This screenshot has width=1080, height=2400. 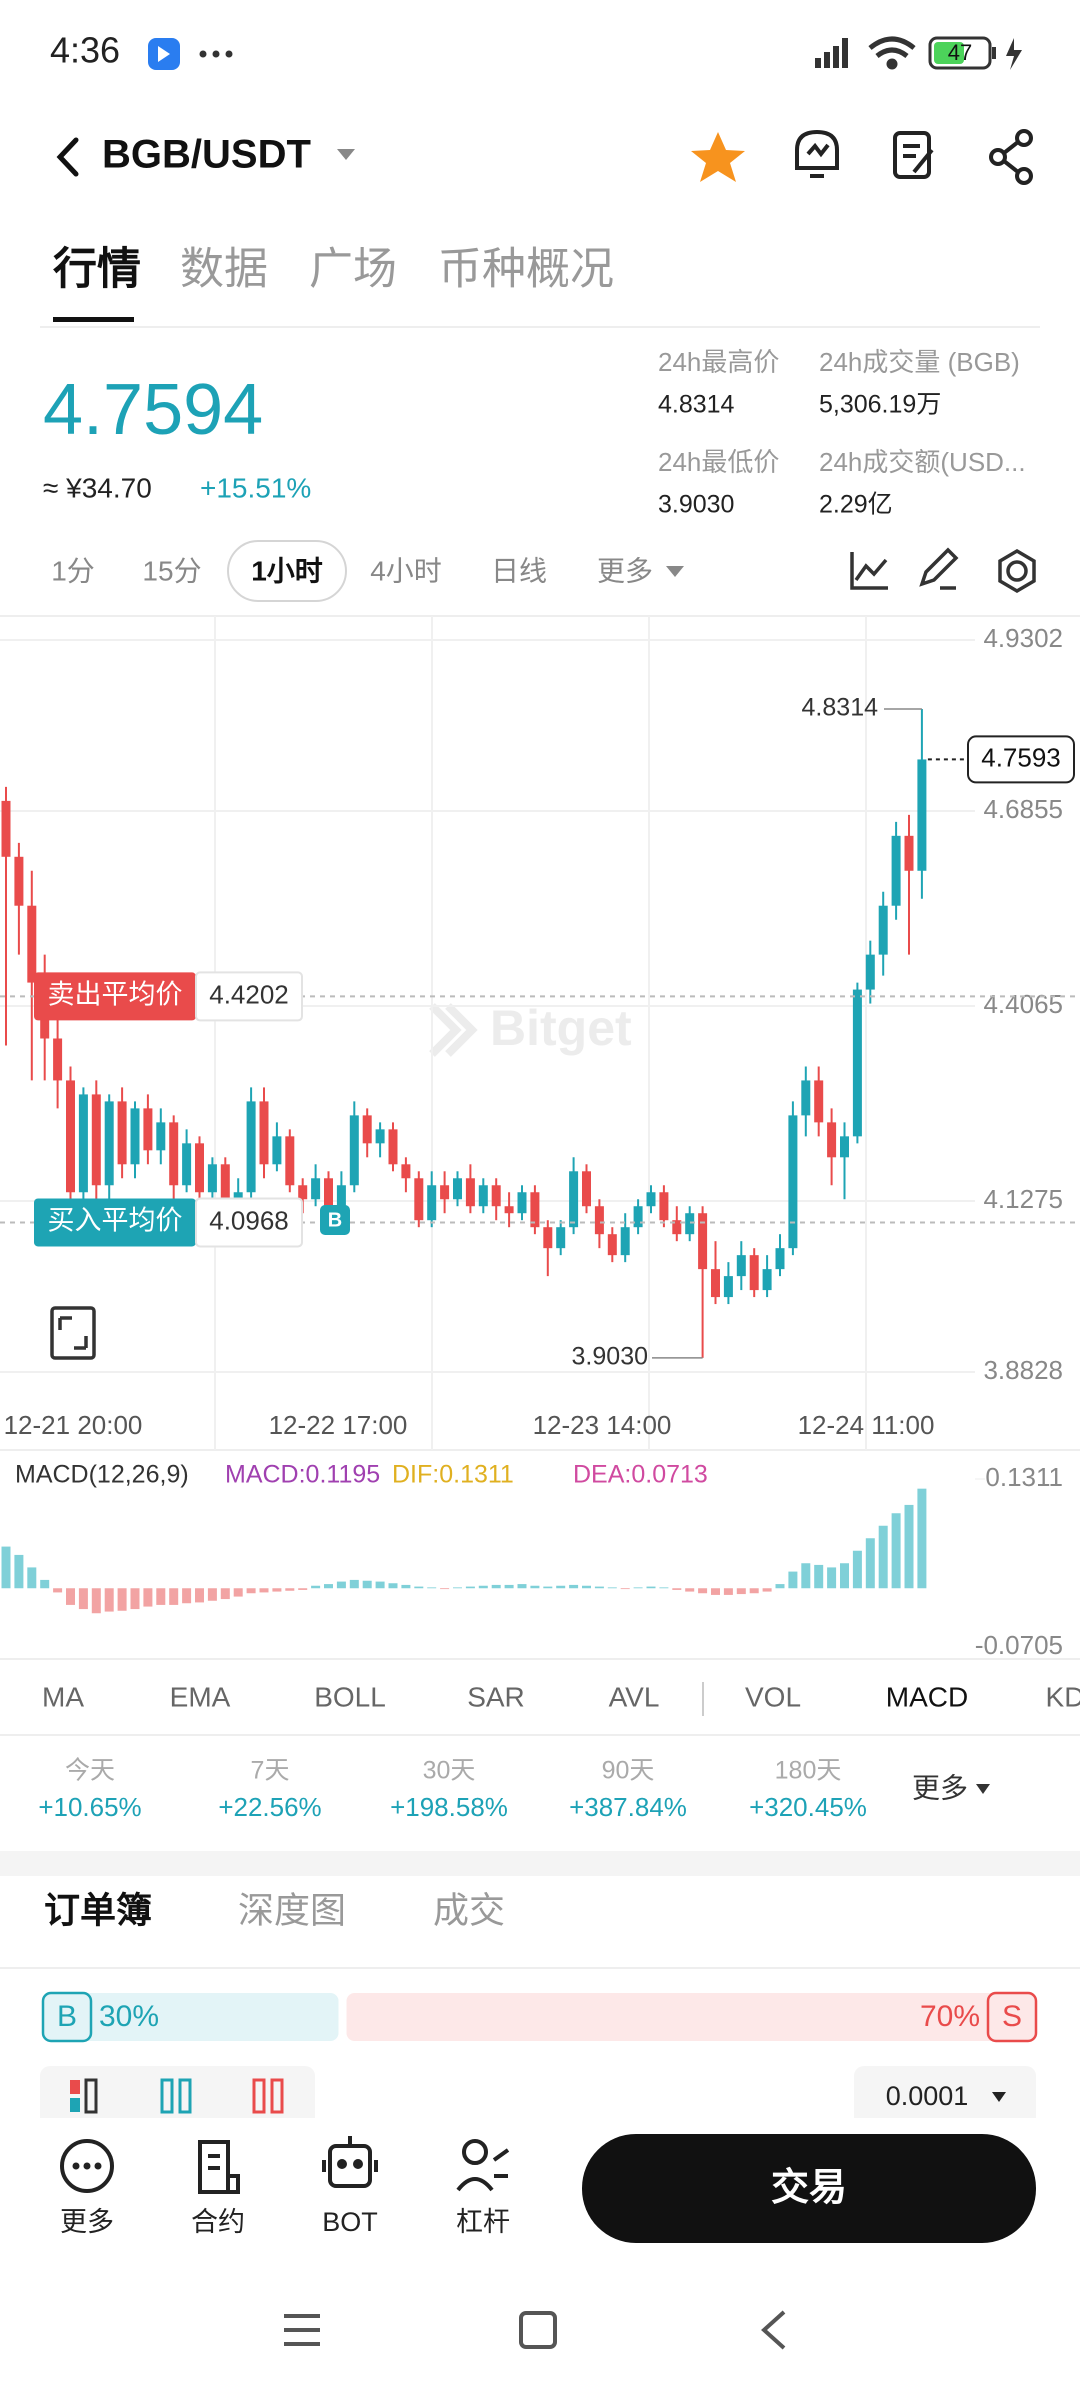 I want to click on settings-tool-part, so click(x=1017, y=571).